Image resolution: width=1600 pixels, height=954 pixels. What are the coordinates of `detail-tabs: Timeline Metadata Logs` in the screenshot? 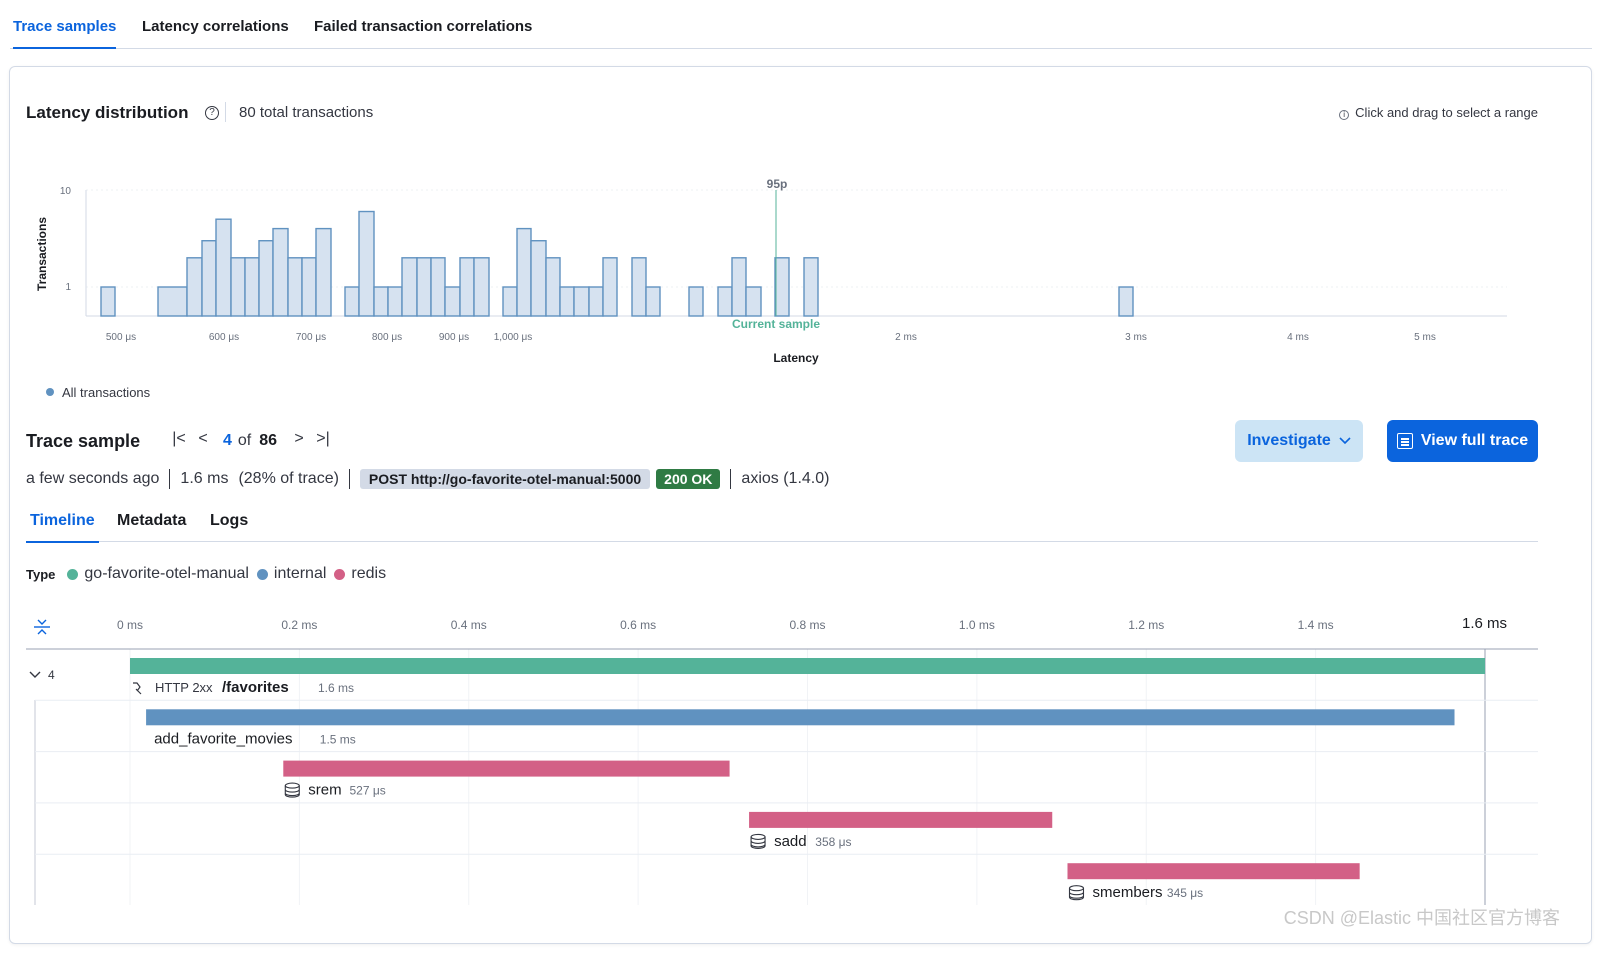 It's located at (782, 522).